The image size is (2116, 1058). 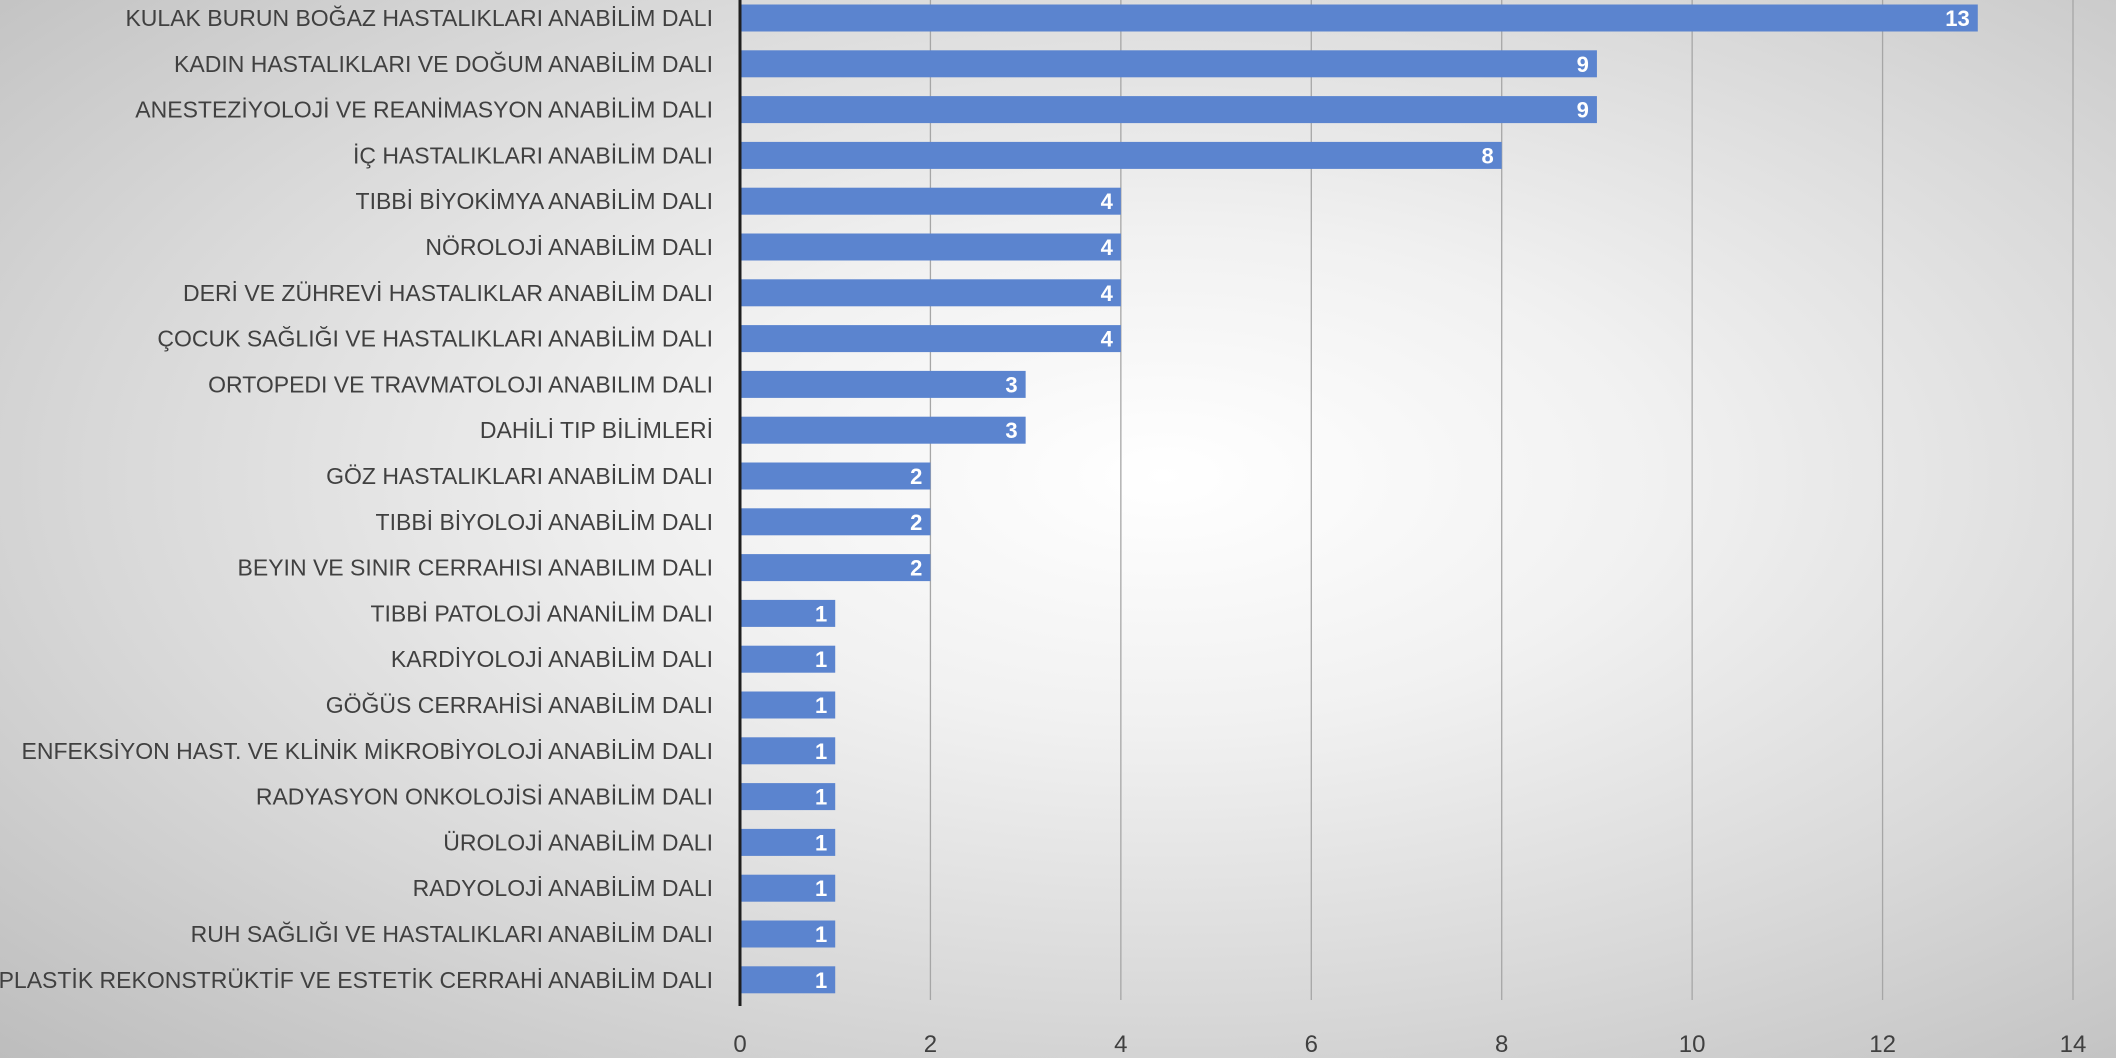 What do you see at coordinates (569, 247) in the screenshot?
I see `category-label: NÖROLOJİ ANABİLİM DALI` at bounding box center [569, 247].